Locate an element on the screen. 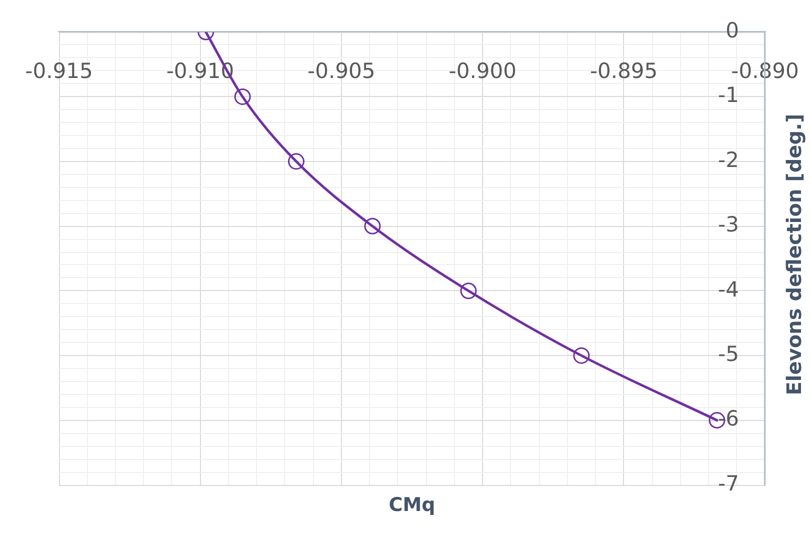 This screenshot has height=535, width=811. y-tick-label: -4 is located at coordinates (728, 289).